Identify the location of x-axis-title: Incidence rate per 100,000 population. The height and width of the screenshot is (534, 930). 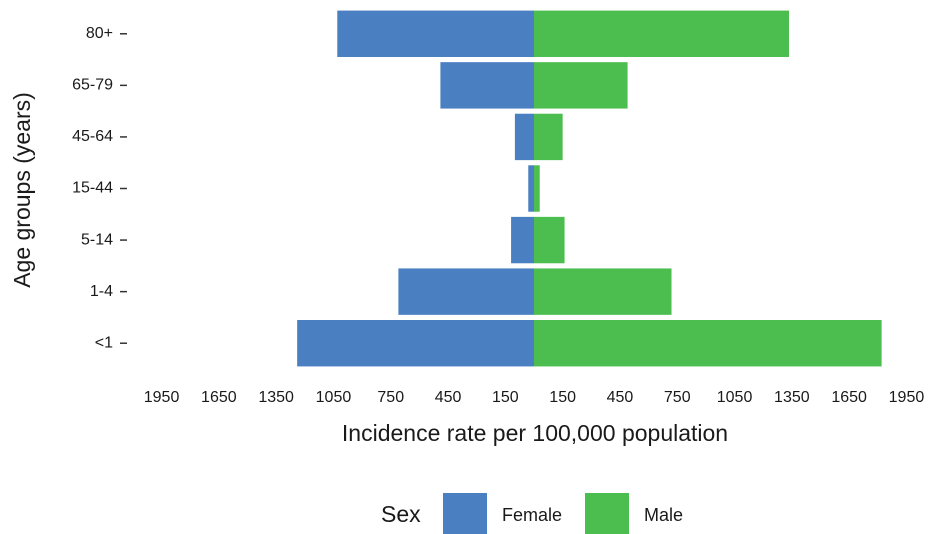
(535, 433).